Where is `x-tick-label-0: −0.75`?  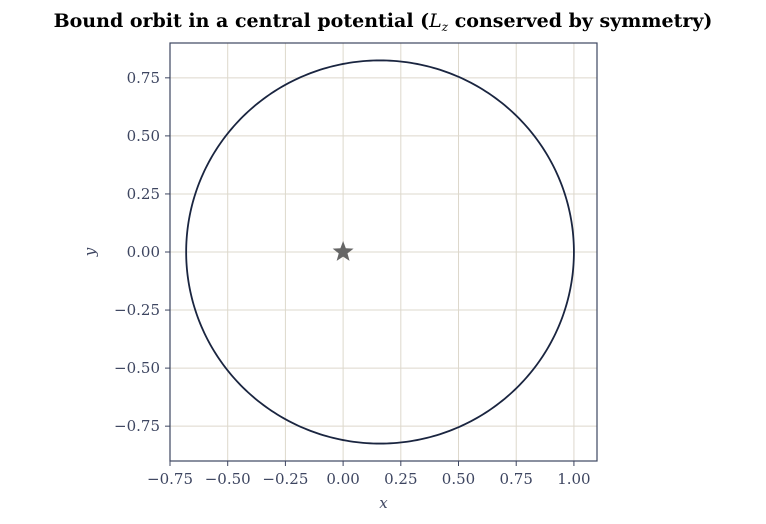
x-tick-label-0: −0.75 is located at coordinates (170, 479).